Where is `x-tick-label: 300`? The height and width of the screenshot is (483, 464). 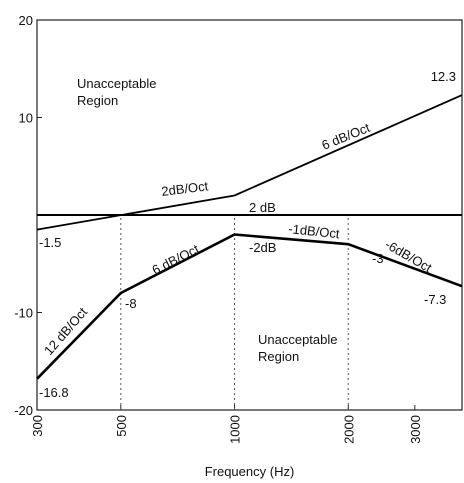 x-tick-label: 300 is located at coordinates (37, 426).